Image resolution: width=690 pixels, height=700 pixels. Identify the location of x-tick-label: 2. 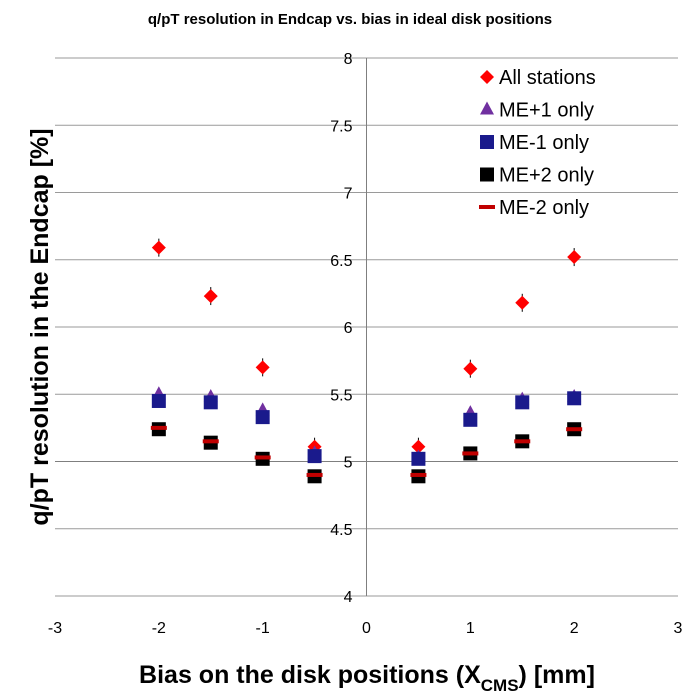
(574, 628).